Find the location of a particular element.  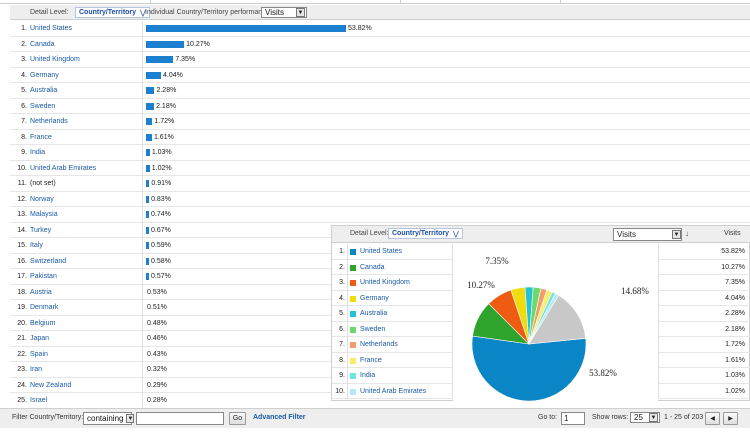

country-link: Norway is located at coordinates (42, 199).